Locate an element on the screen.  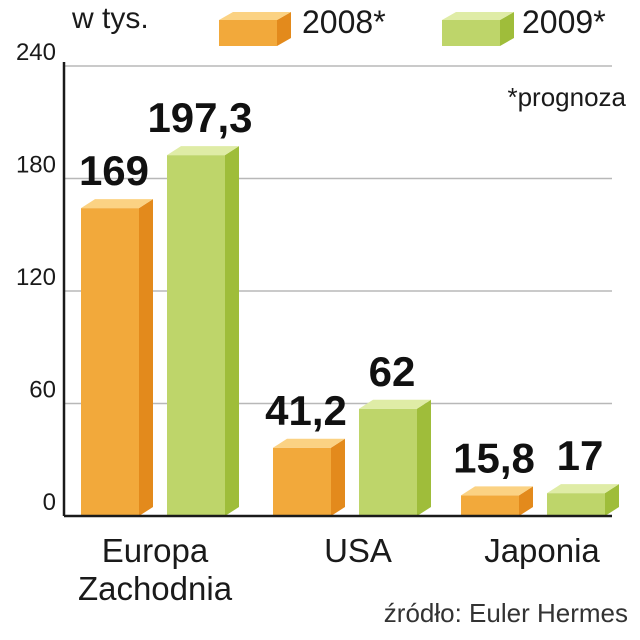
unit-label: w tys. is located at coordinates (110, 18).